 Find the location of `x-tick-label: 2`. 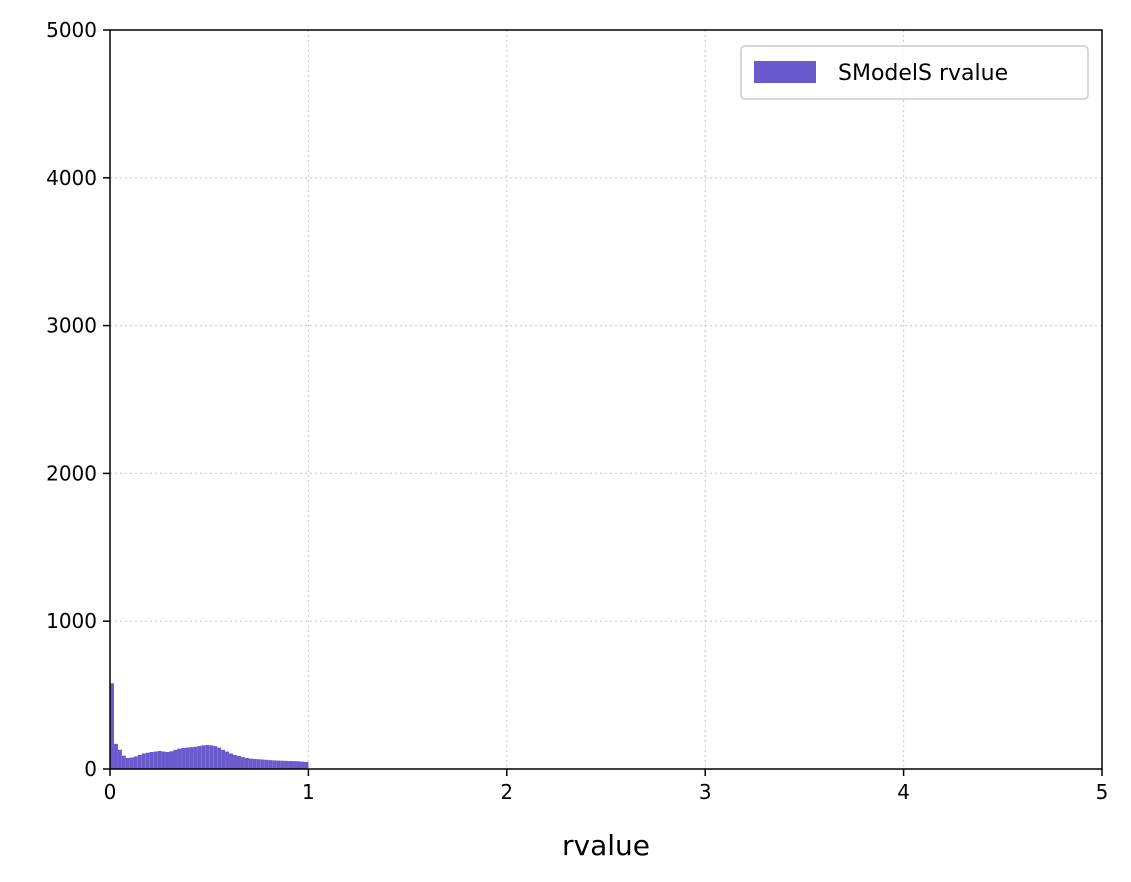

x-tick-label: 2 is located at coordinates (506, 792).